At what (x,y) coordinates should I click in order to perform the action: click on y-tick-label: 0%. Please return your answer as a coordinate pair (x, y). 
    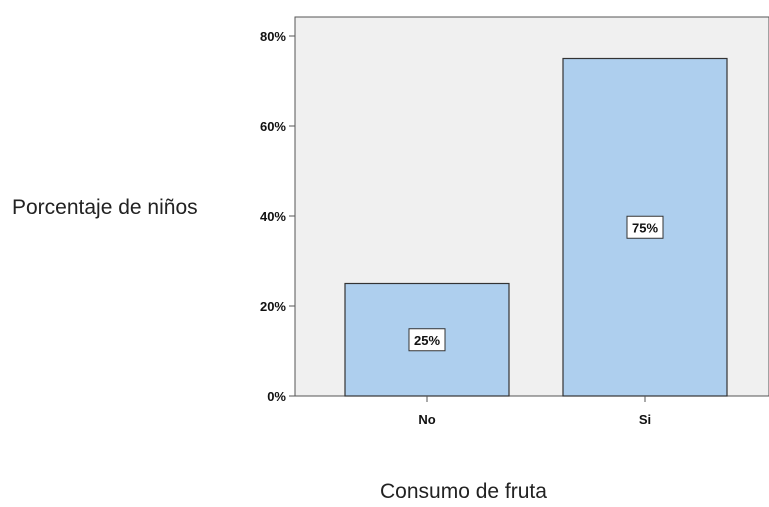
    Looking at the image, I should click on (276, 396).